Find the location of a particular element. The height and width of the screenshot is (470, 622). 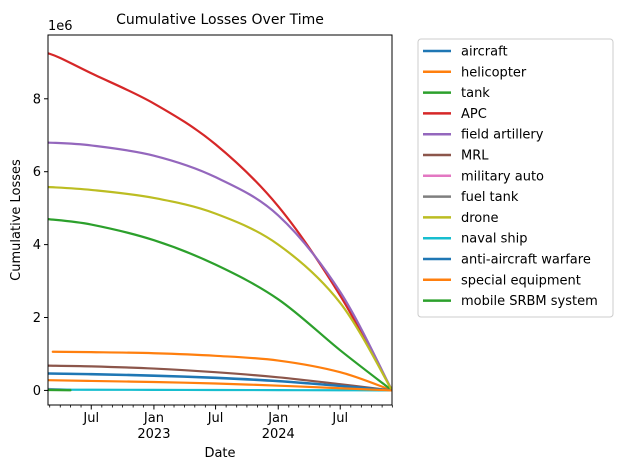

legend-label: aircraft is located at coordinates (484, 52).